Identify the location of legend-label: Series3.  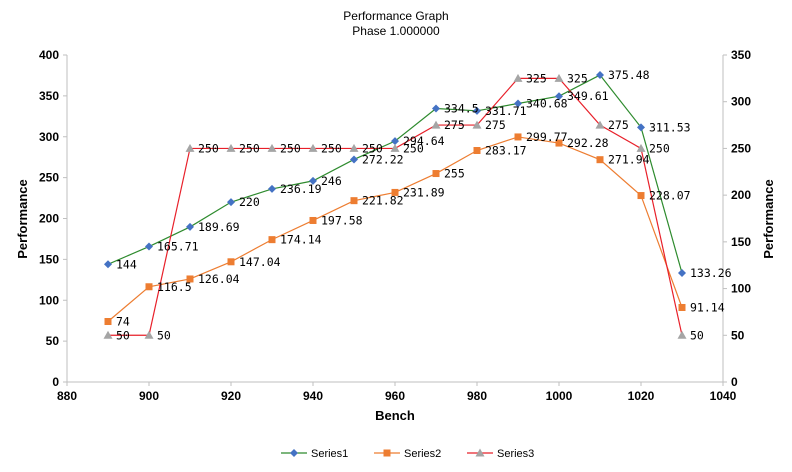
(515, 454).